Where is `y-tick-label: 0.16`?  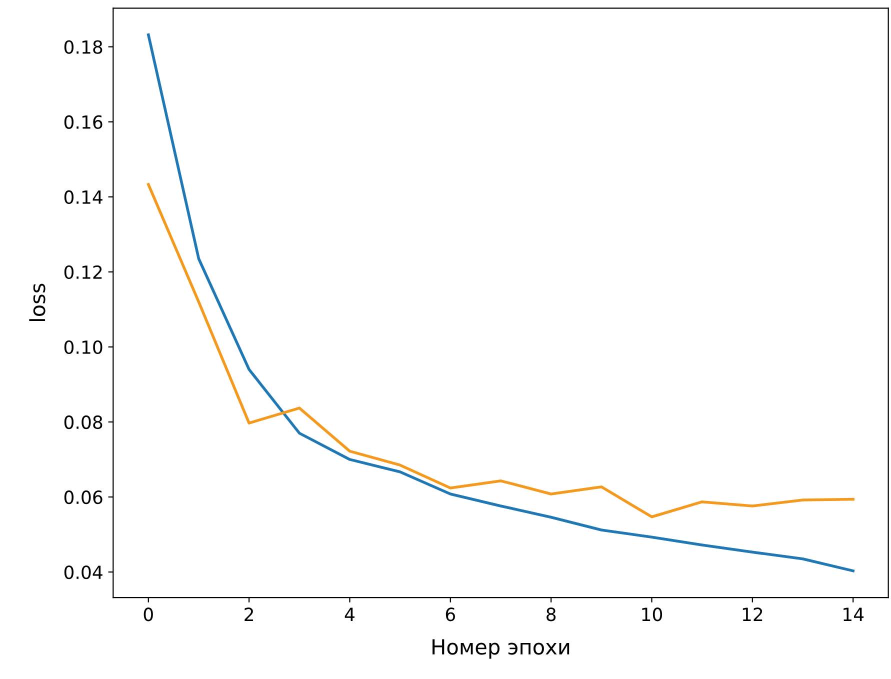
y-tick-label: 0.16 is located at coordinates (83, 122).